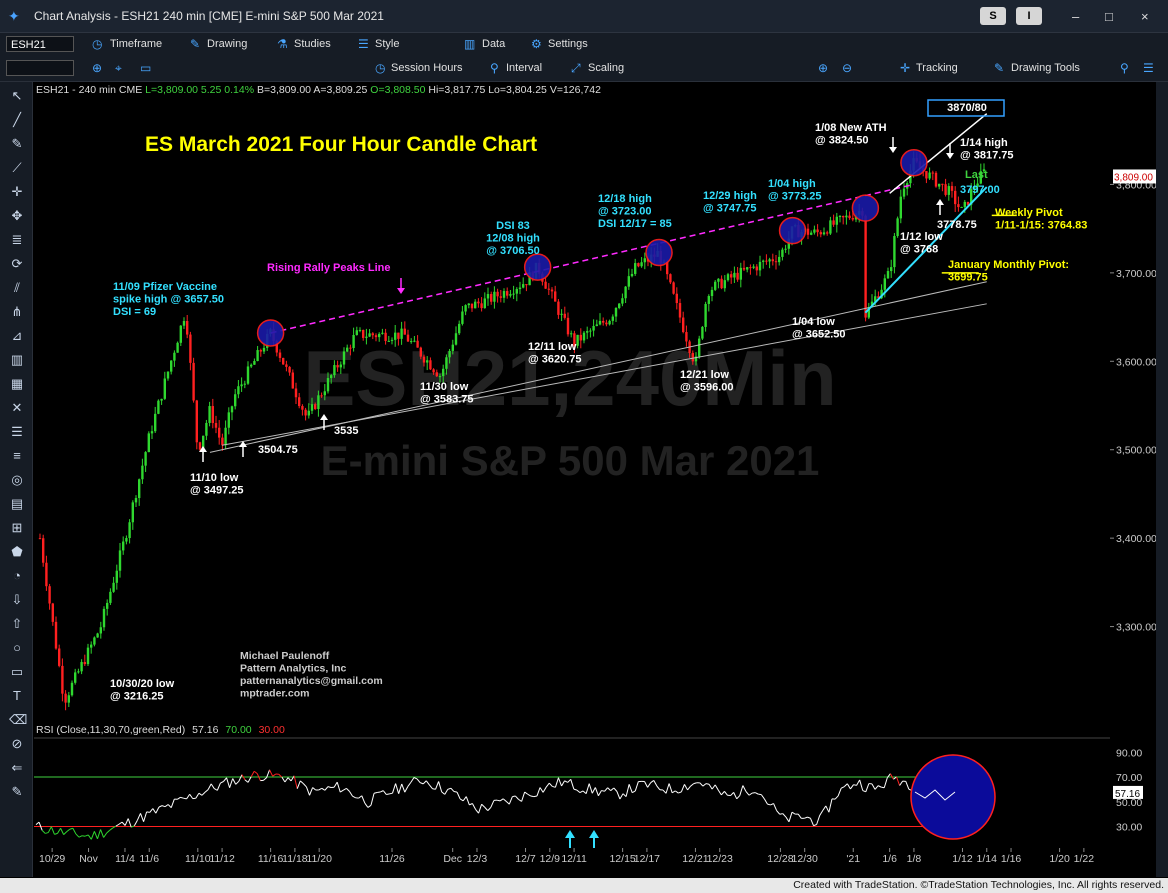 This screenshot has width=1168, height=893. Describe the element at coordinates (398, 90) in the screenshot. I see `info-open: O=3,808.50` at that location.